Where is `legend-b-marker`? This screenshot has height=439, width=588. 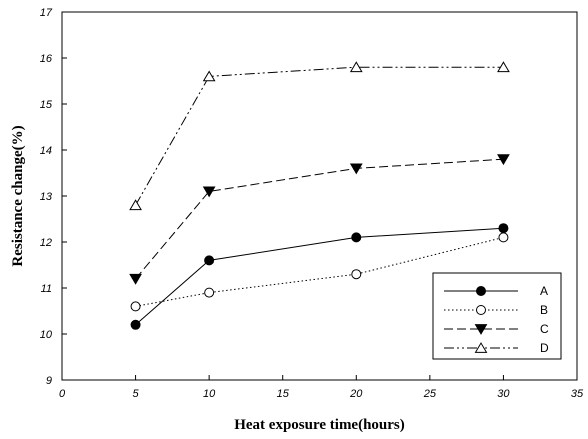 legend-b-marker is located at coordinates (481, 310).